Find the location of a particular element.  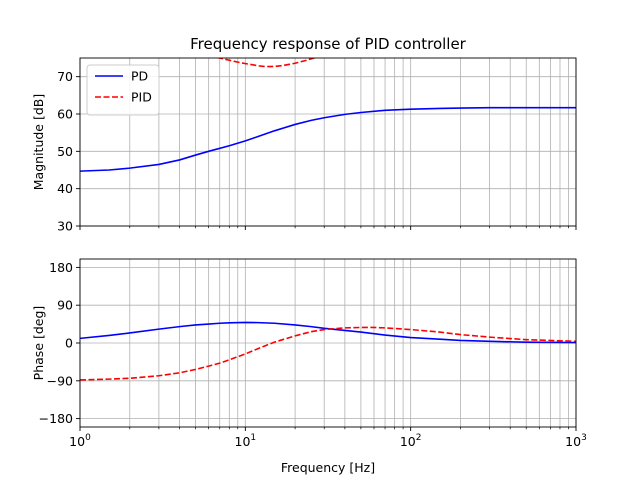

y-tick-label: 70 is located at coordinates (65, 76).